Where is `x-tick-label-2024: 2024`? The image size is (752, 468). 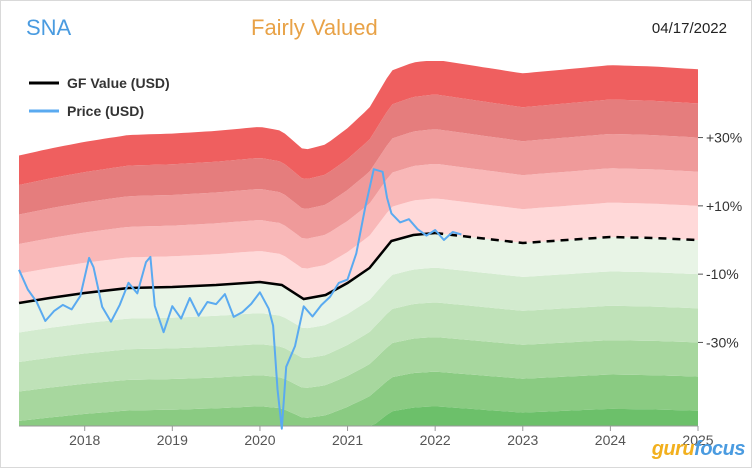 x-tick-label-2024: 2024 is located at coordinates (610, 440).